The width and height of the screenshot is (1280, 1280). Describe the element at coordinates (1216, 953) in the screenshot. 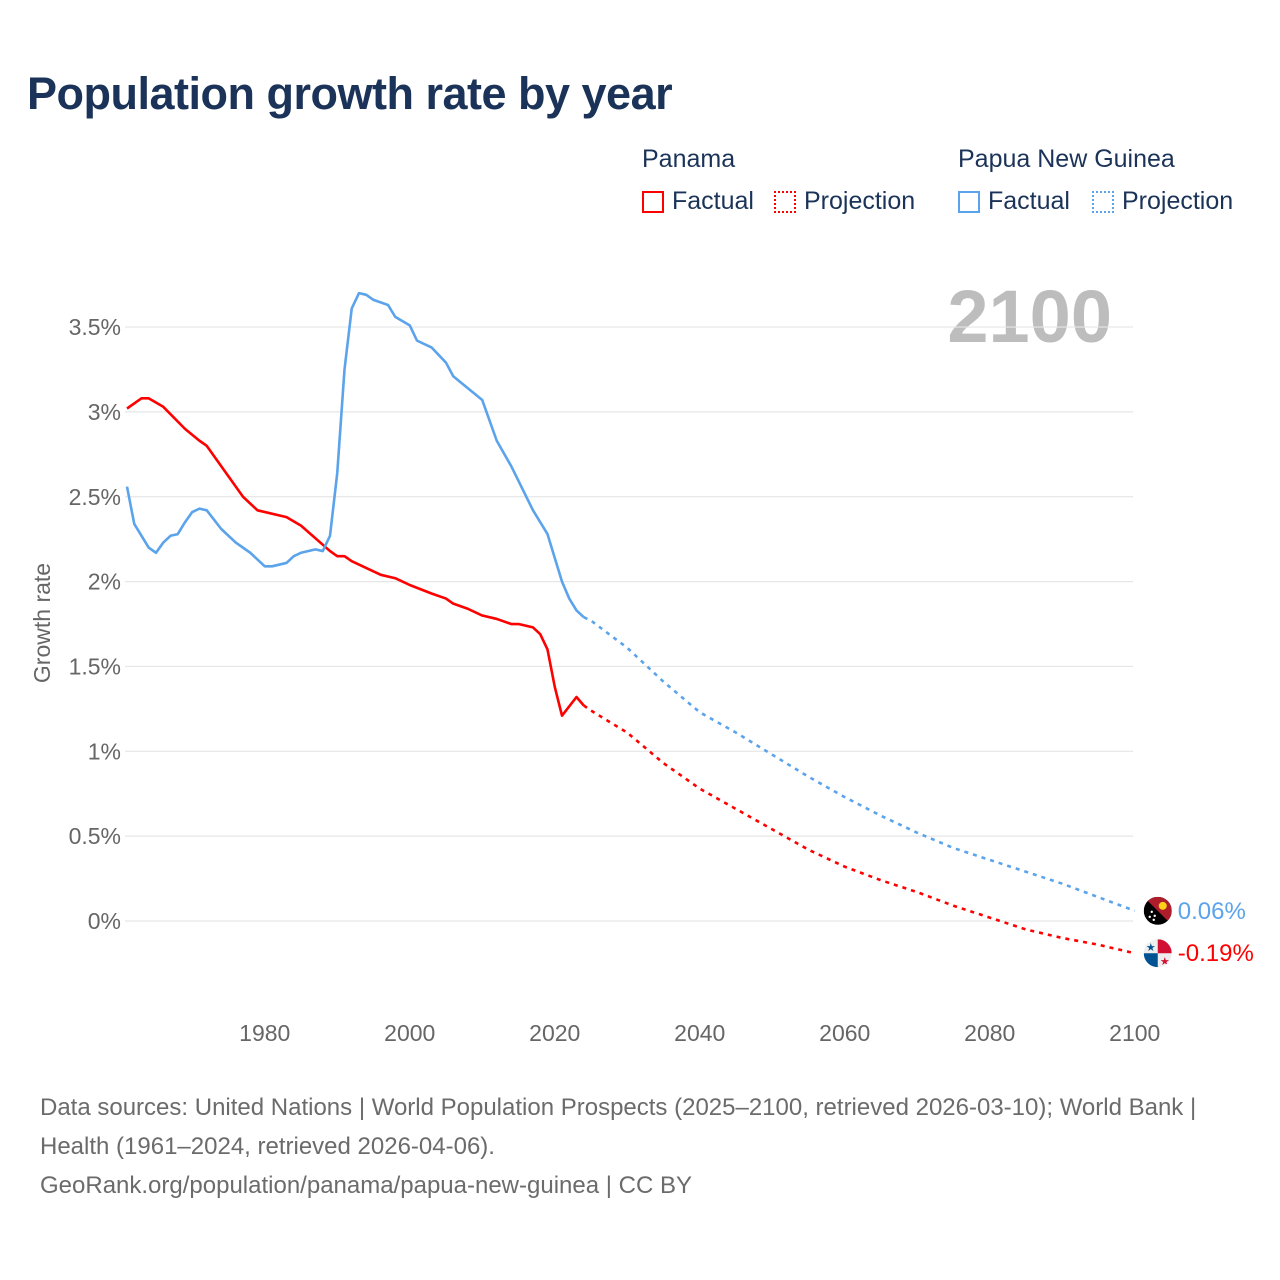

I see `panama-end-label: -0.19%` at that location.